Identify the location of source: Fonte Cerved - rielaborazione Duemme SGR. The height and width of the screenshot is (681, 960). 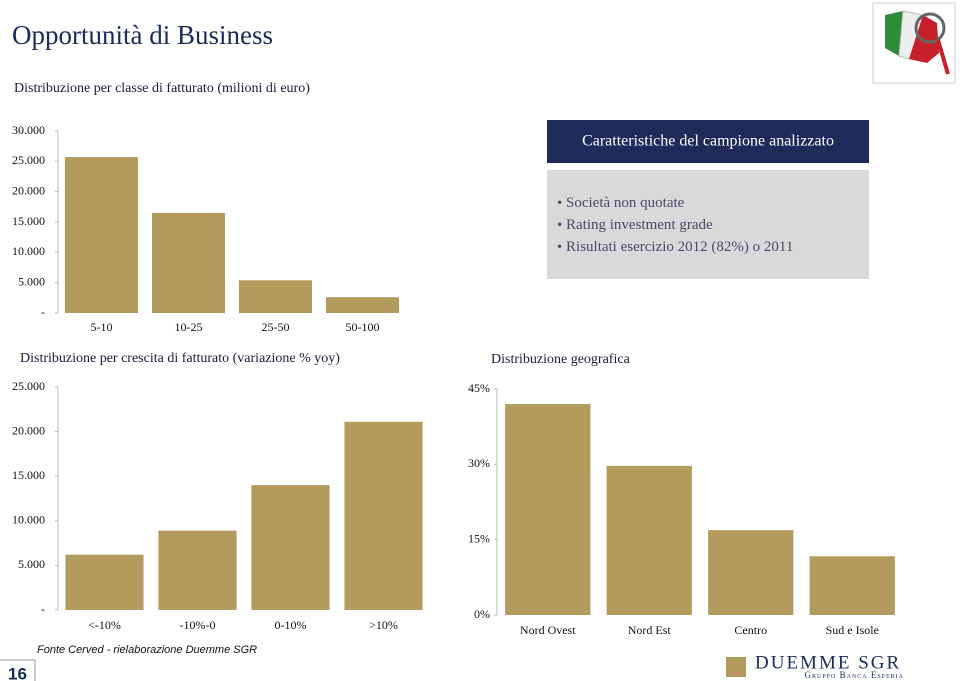
(147, 650).